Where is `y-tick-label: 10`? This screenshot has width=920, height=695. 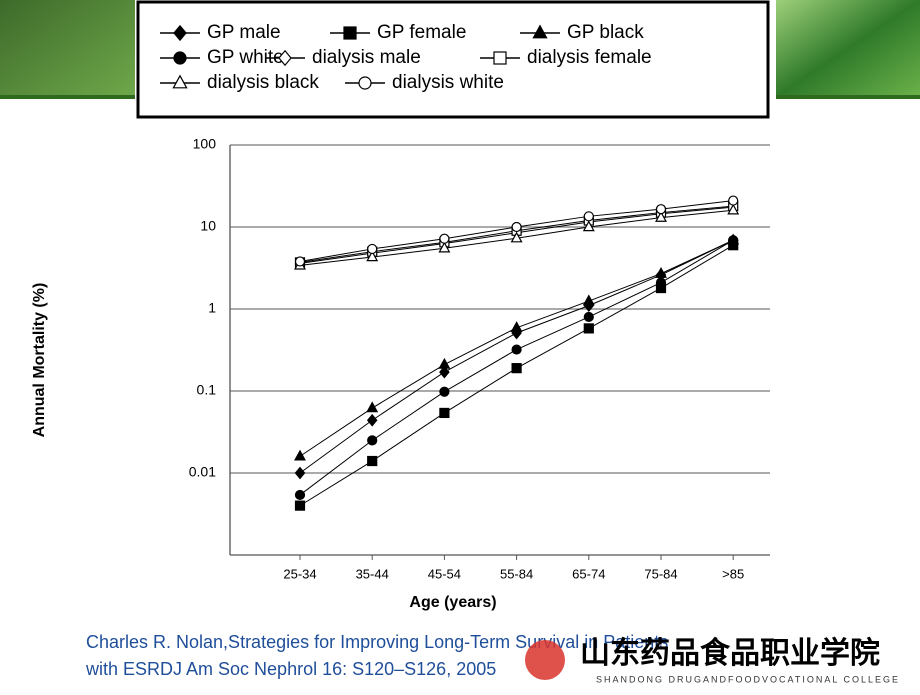 y-tick-label: 10 is located at coordinates (208, 226).